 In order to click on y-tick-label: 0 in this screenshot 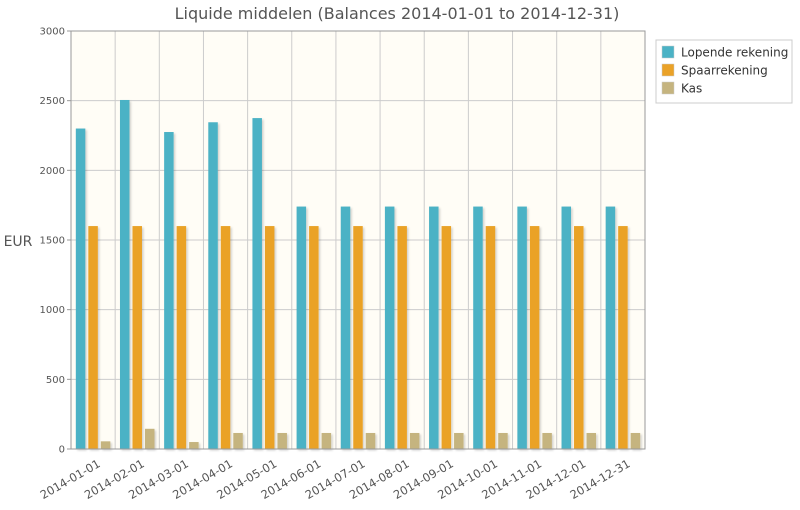, I will do `click(62, 450)`.